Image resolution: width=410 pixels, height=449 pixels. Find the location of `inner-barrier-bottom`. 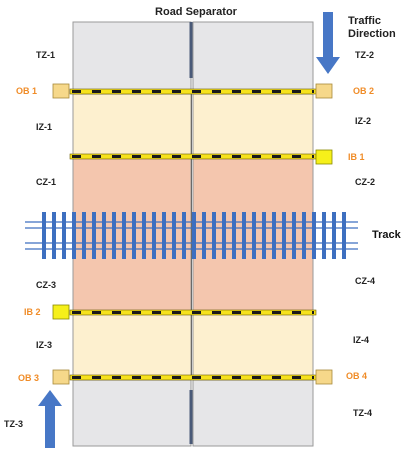

inner-barrier-bottom is located at coordinates (193, 312).